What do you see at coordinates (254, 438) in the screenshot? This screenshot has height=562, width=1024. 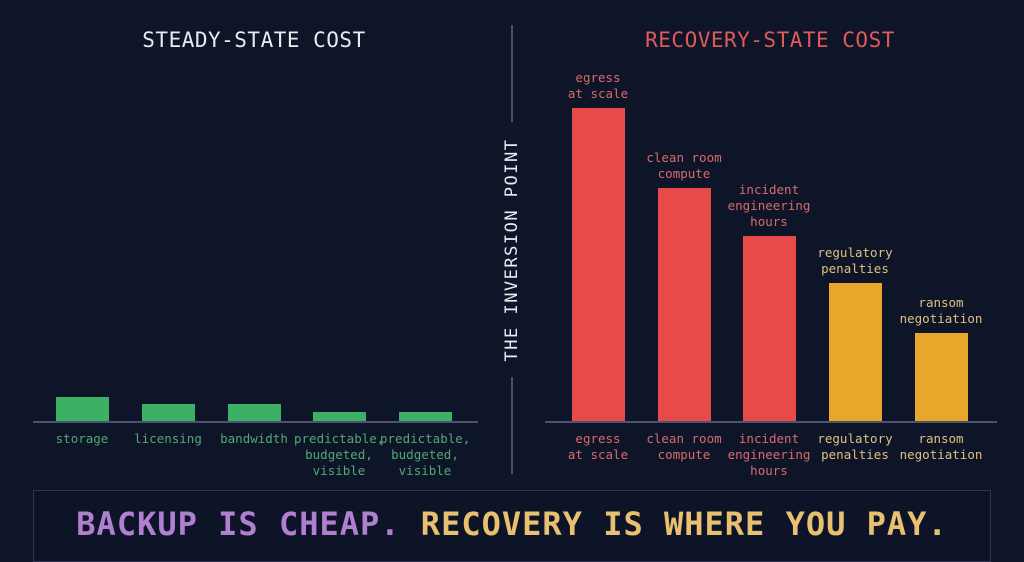 I see `steady-category-label: bandwidth` at bounding box center [254, 438].